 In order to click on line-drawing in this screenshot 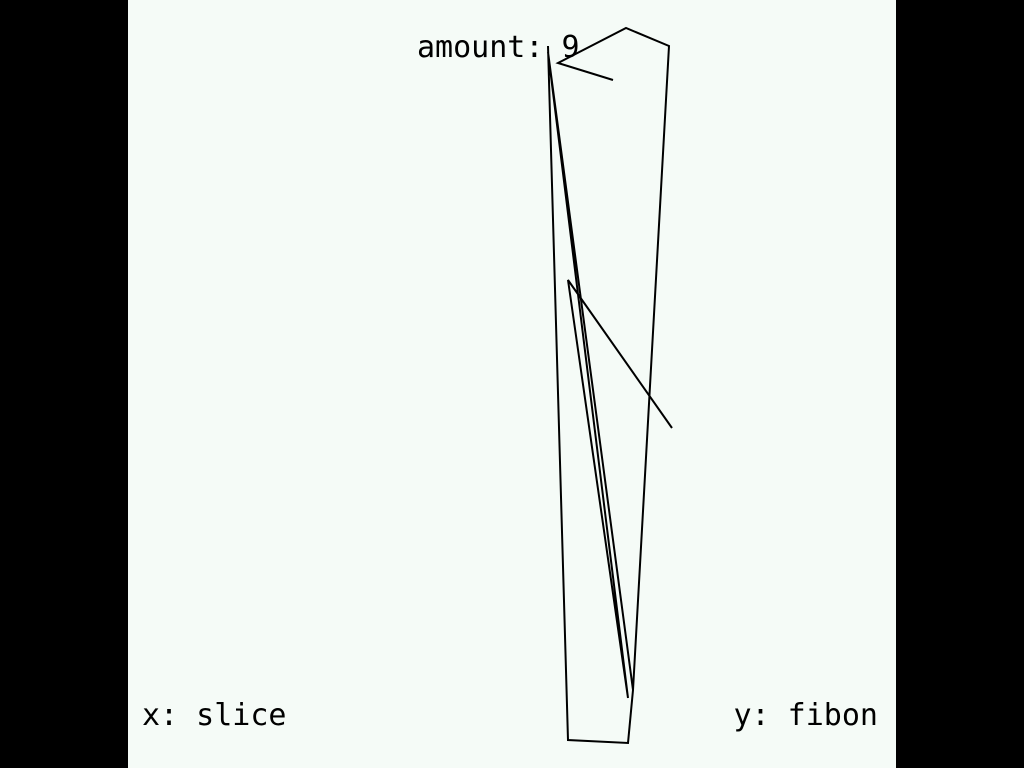, I will do `click(610, 385)`.